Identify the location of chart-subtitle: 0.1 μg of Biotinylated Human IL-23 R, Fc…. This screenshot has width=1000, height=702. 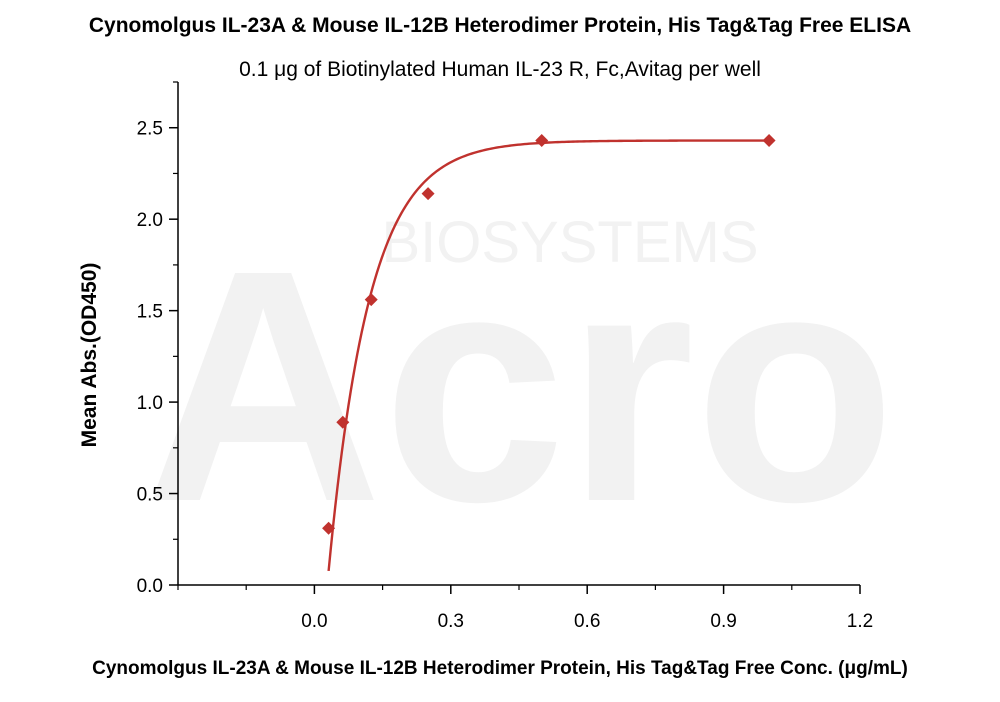
(500, 69).